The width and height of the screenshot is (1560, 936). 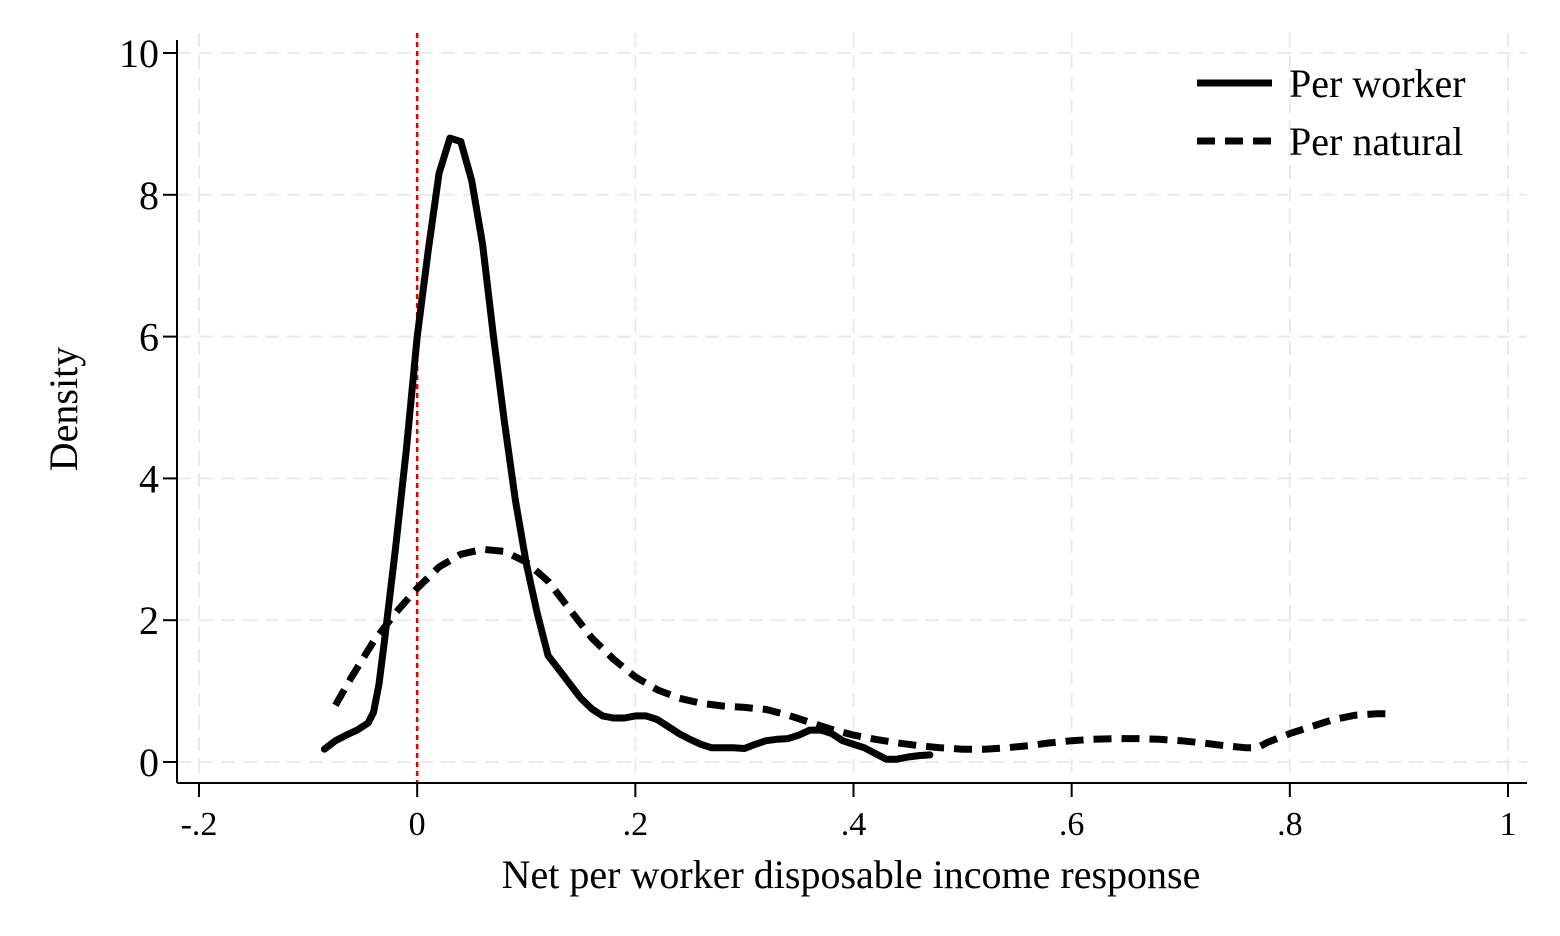 I want to click on y-tick-label: 6, so click(x=149, y=337).